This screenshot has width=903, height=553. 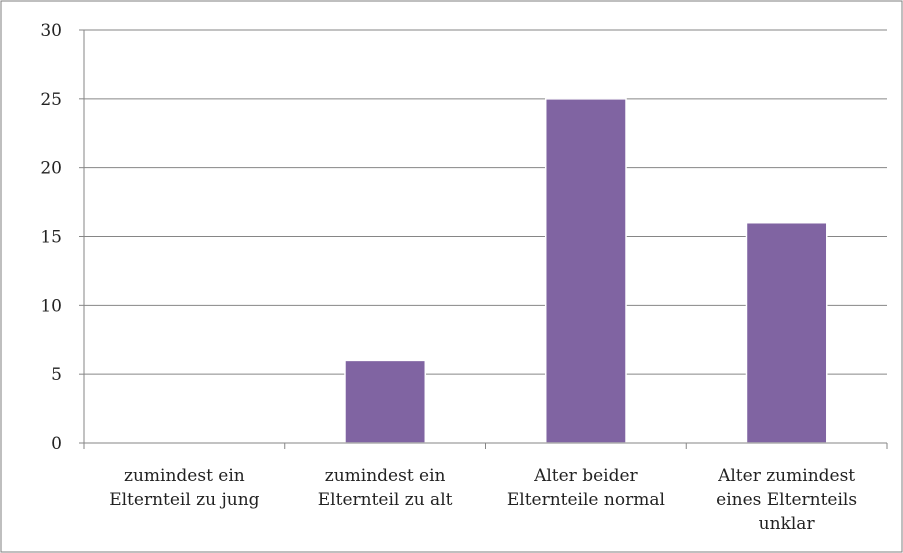 What do you see at coordinates (786, 476) in the screenshot?
I see `category-label: Alter zumindest` at bounding box center [786, 476].